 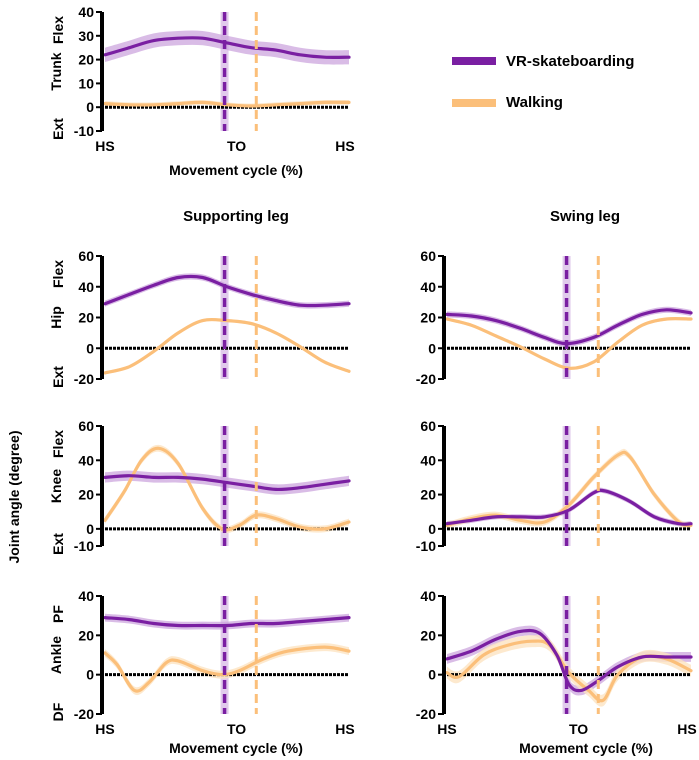 I want to click on ankle-swing-y-tick-label: 40, so click(x=428, y=596).